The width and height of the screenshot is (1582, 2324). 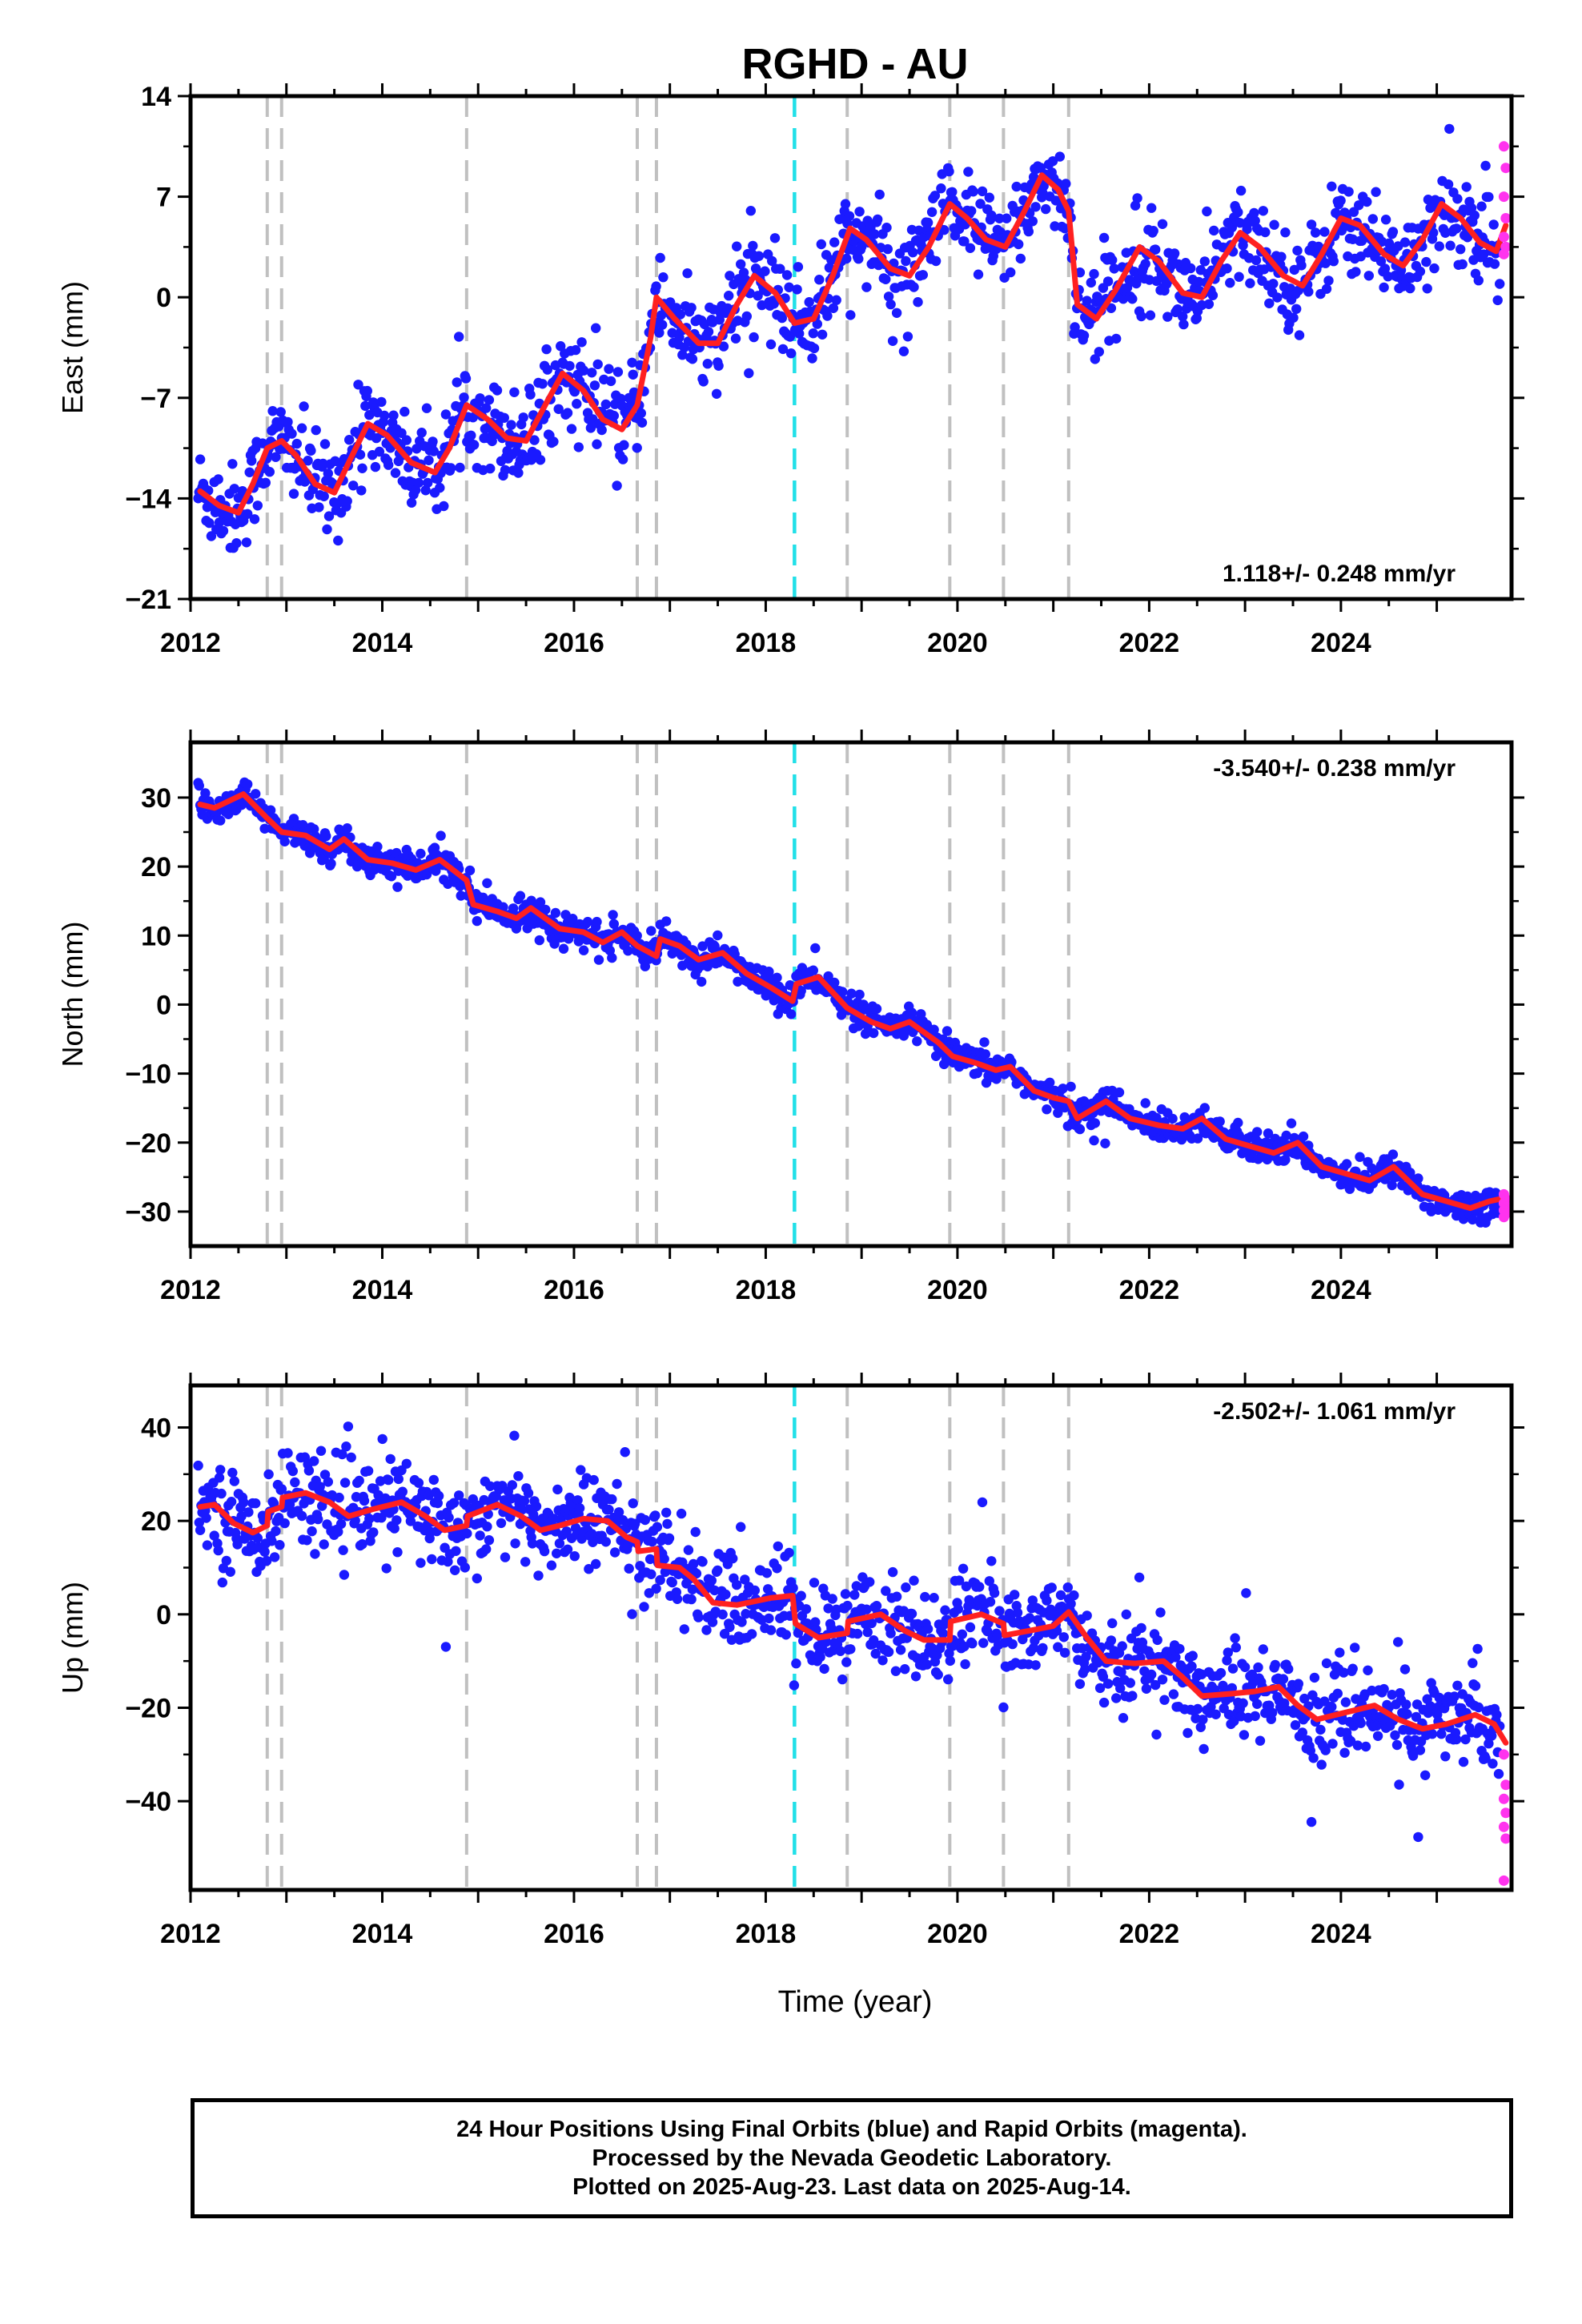 What do you see at coordinates (156, 799) in the screenshot?
I see `y-tick-label: 30` at bounding box center [156, 799].